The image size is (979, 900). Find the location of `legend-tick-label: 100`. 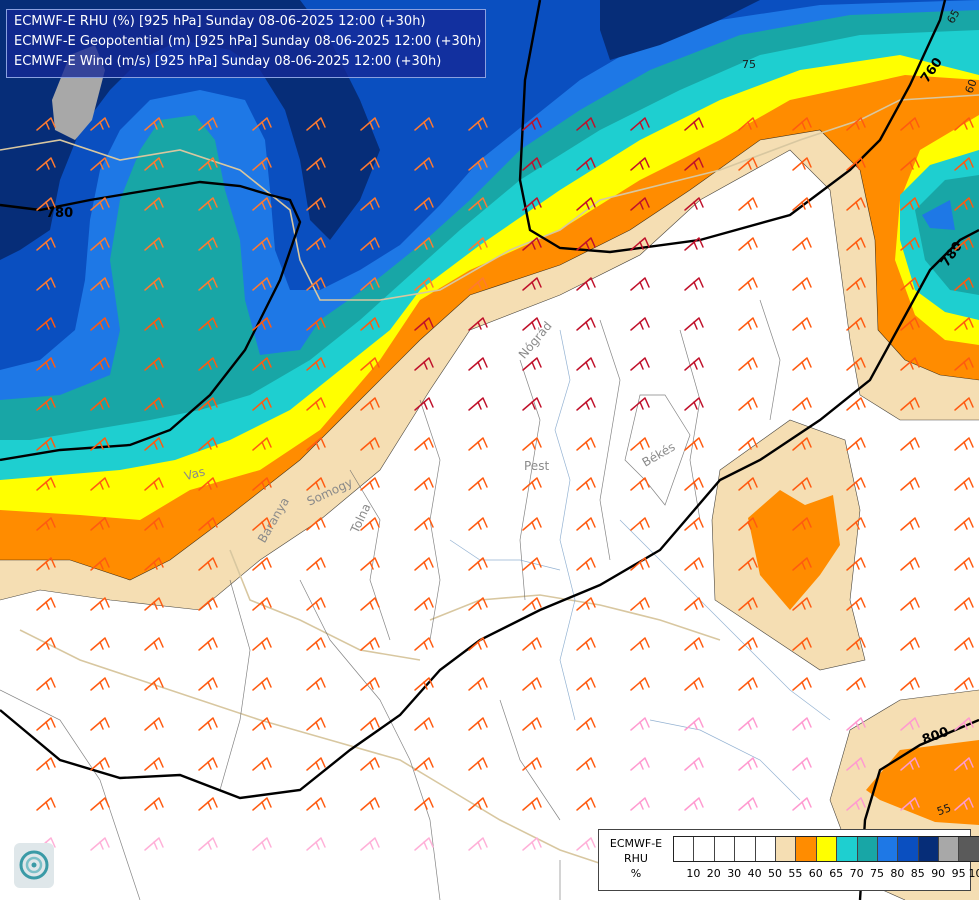

legend-tick-label: 100 is located at coordinates (973, 873).